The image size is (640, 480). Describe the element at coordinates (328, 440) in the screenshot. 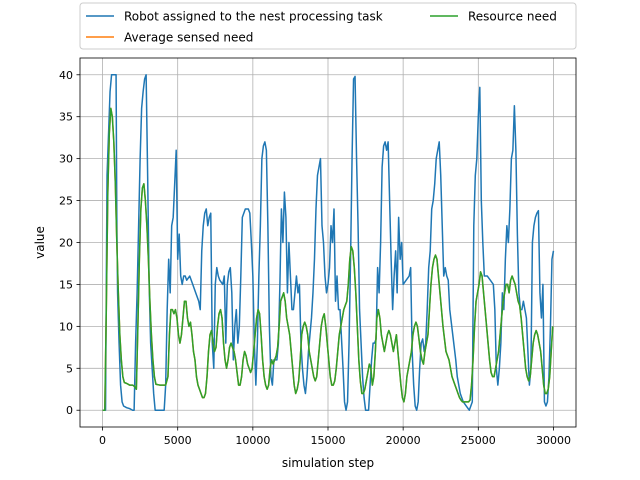

I see `x-tick-label: 15000` at that location.